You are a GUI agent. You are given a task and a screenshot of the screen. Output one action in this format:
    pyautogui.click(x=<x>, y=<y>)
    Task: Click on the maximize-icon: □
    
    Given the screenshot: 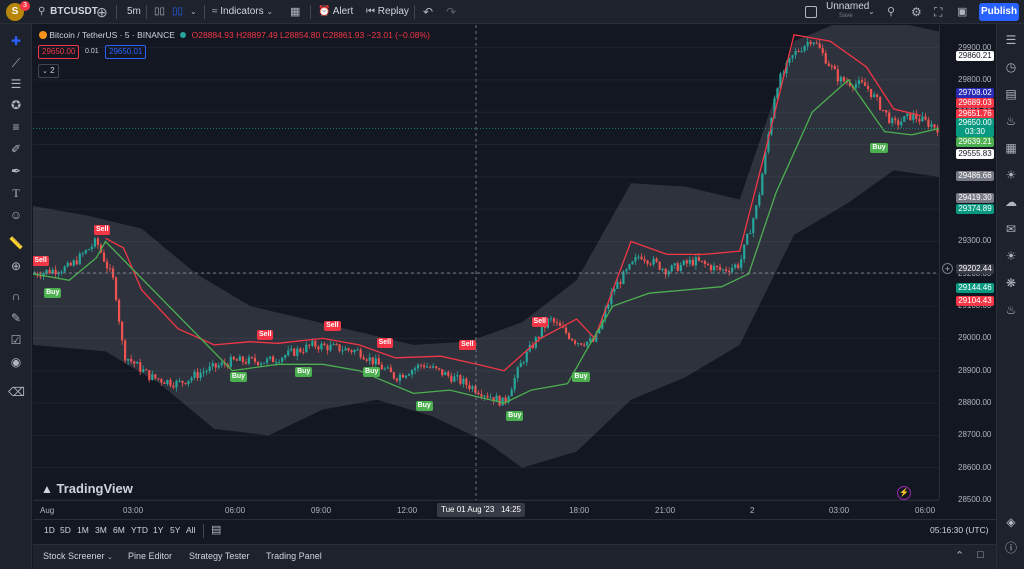 What is the action you would take?
    pyautogui.click(x=980, y=555)
    